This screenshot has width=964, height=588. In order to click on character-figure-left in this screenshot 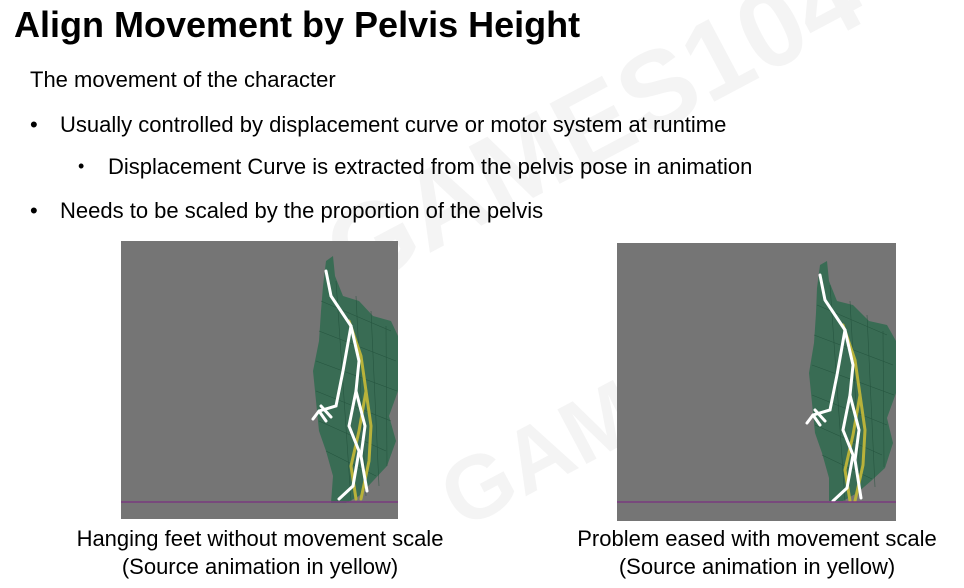, I will do `click(259, 379)`.